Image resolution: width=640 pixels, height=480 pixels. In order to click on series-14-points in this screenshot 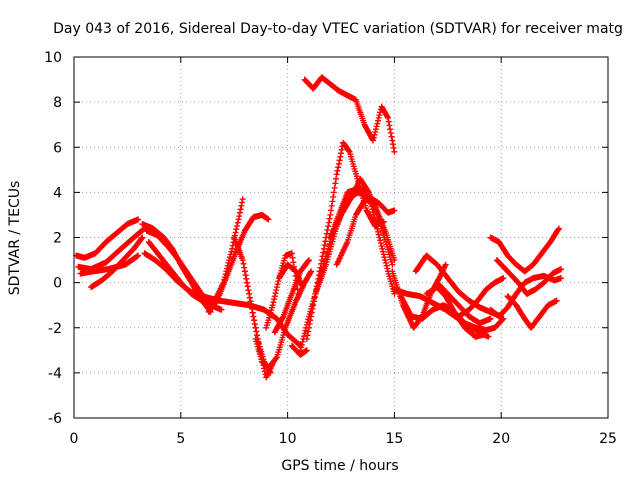, I will do `click(283, 320)`.